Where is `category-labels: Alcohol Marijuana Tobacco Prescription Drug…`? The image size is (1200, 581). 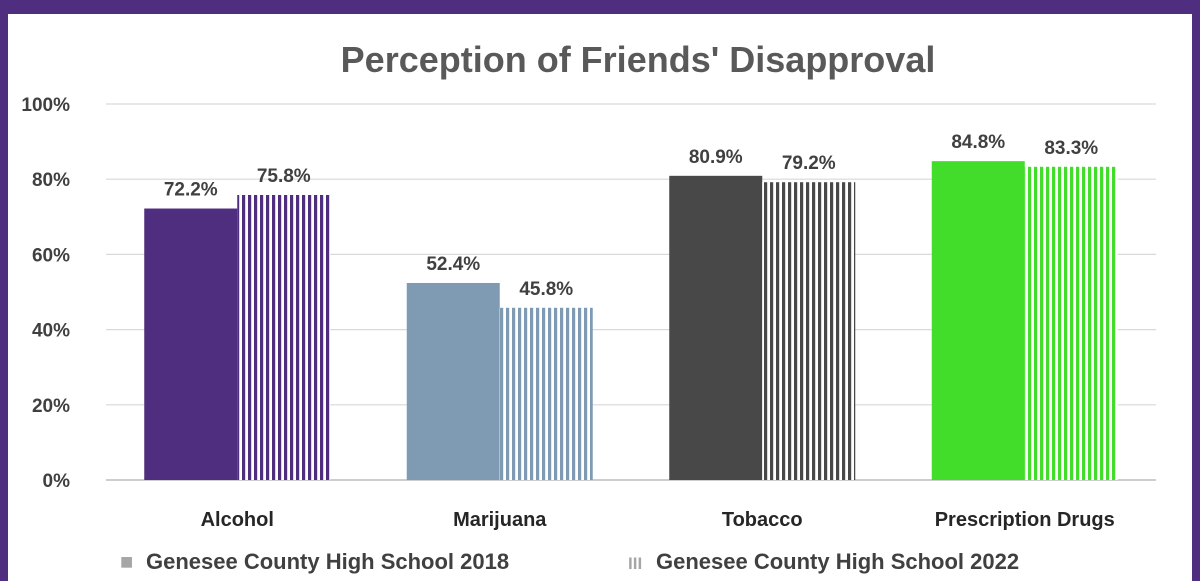 category-labels: Alcohol Marijuana Tobacco Prescription Drug… is located at coordinates (658, 520).